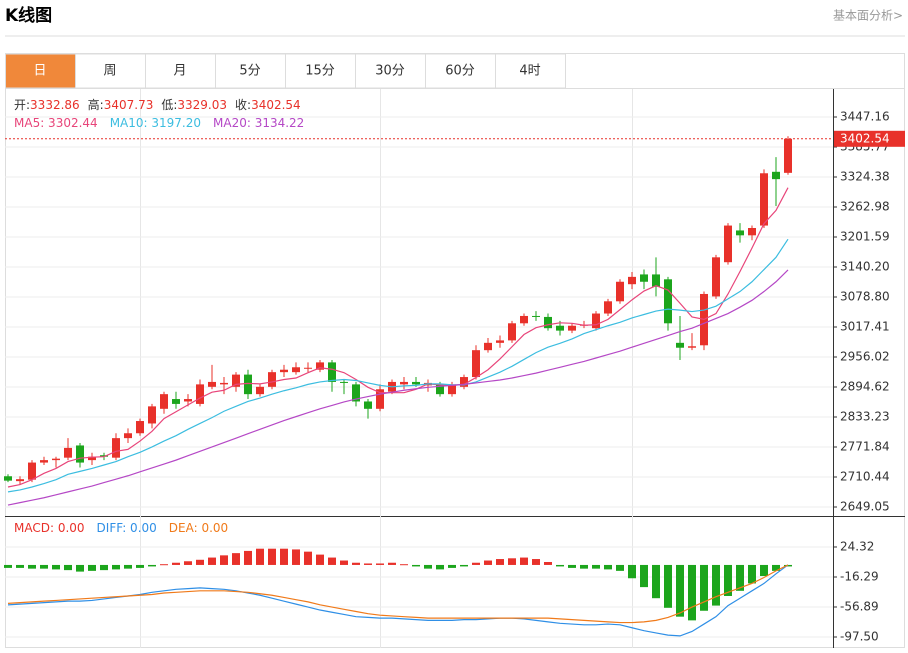 The width and height of the screenshot is (908, 653). I want to click on legend-item: DEA: 0.00, so click(198, 528).